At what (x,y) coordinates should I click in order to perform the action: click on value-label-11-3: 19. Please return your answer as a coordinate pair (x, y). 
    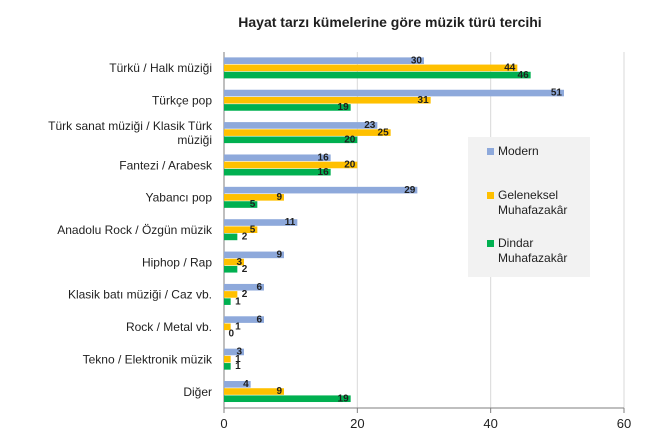
    Looking at the image, I should click on (344, 398).